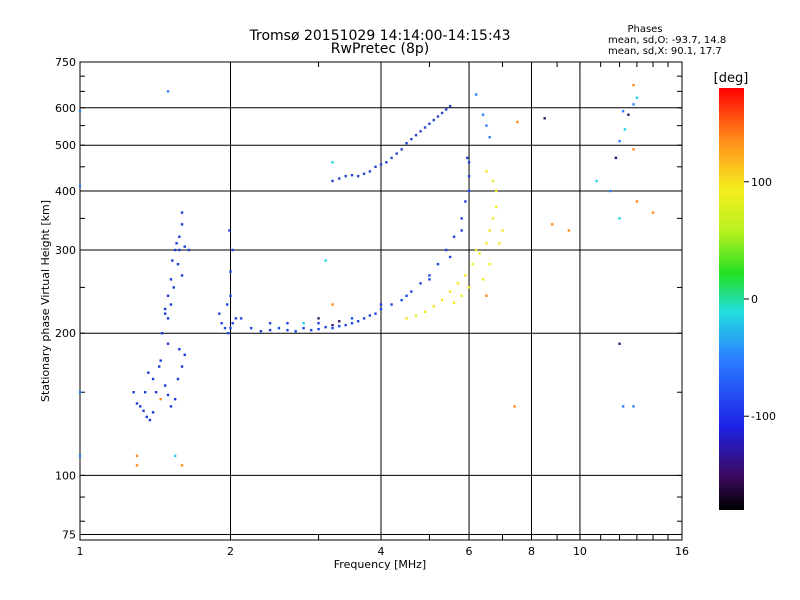 The image size is (800, 600). What do you see at coordinates (65, 108) in the screenshot?
I see `y-tick-label: 600` at bounding box center [65, 108].